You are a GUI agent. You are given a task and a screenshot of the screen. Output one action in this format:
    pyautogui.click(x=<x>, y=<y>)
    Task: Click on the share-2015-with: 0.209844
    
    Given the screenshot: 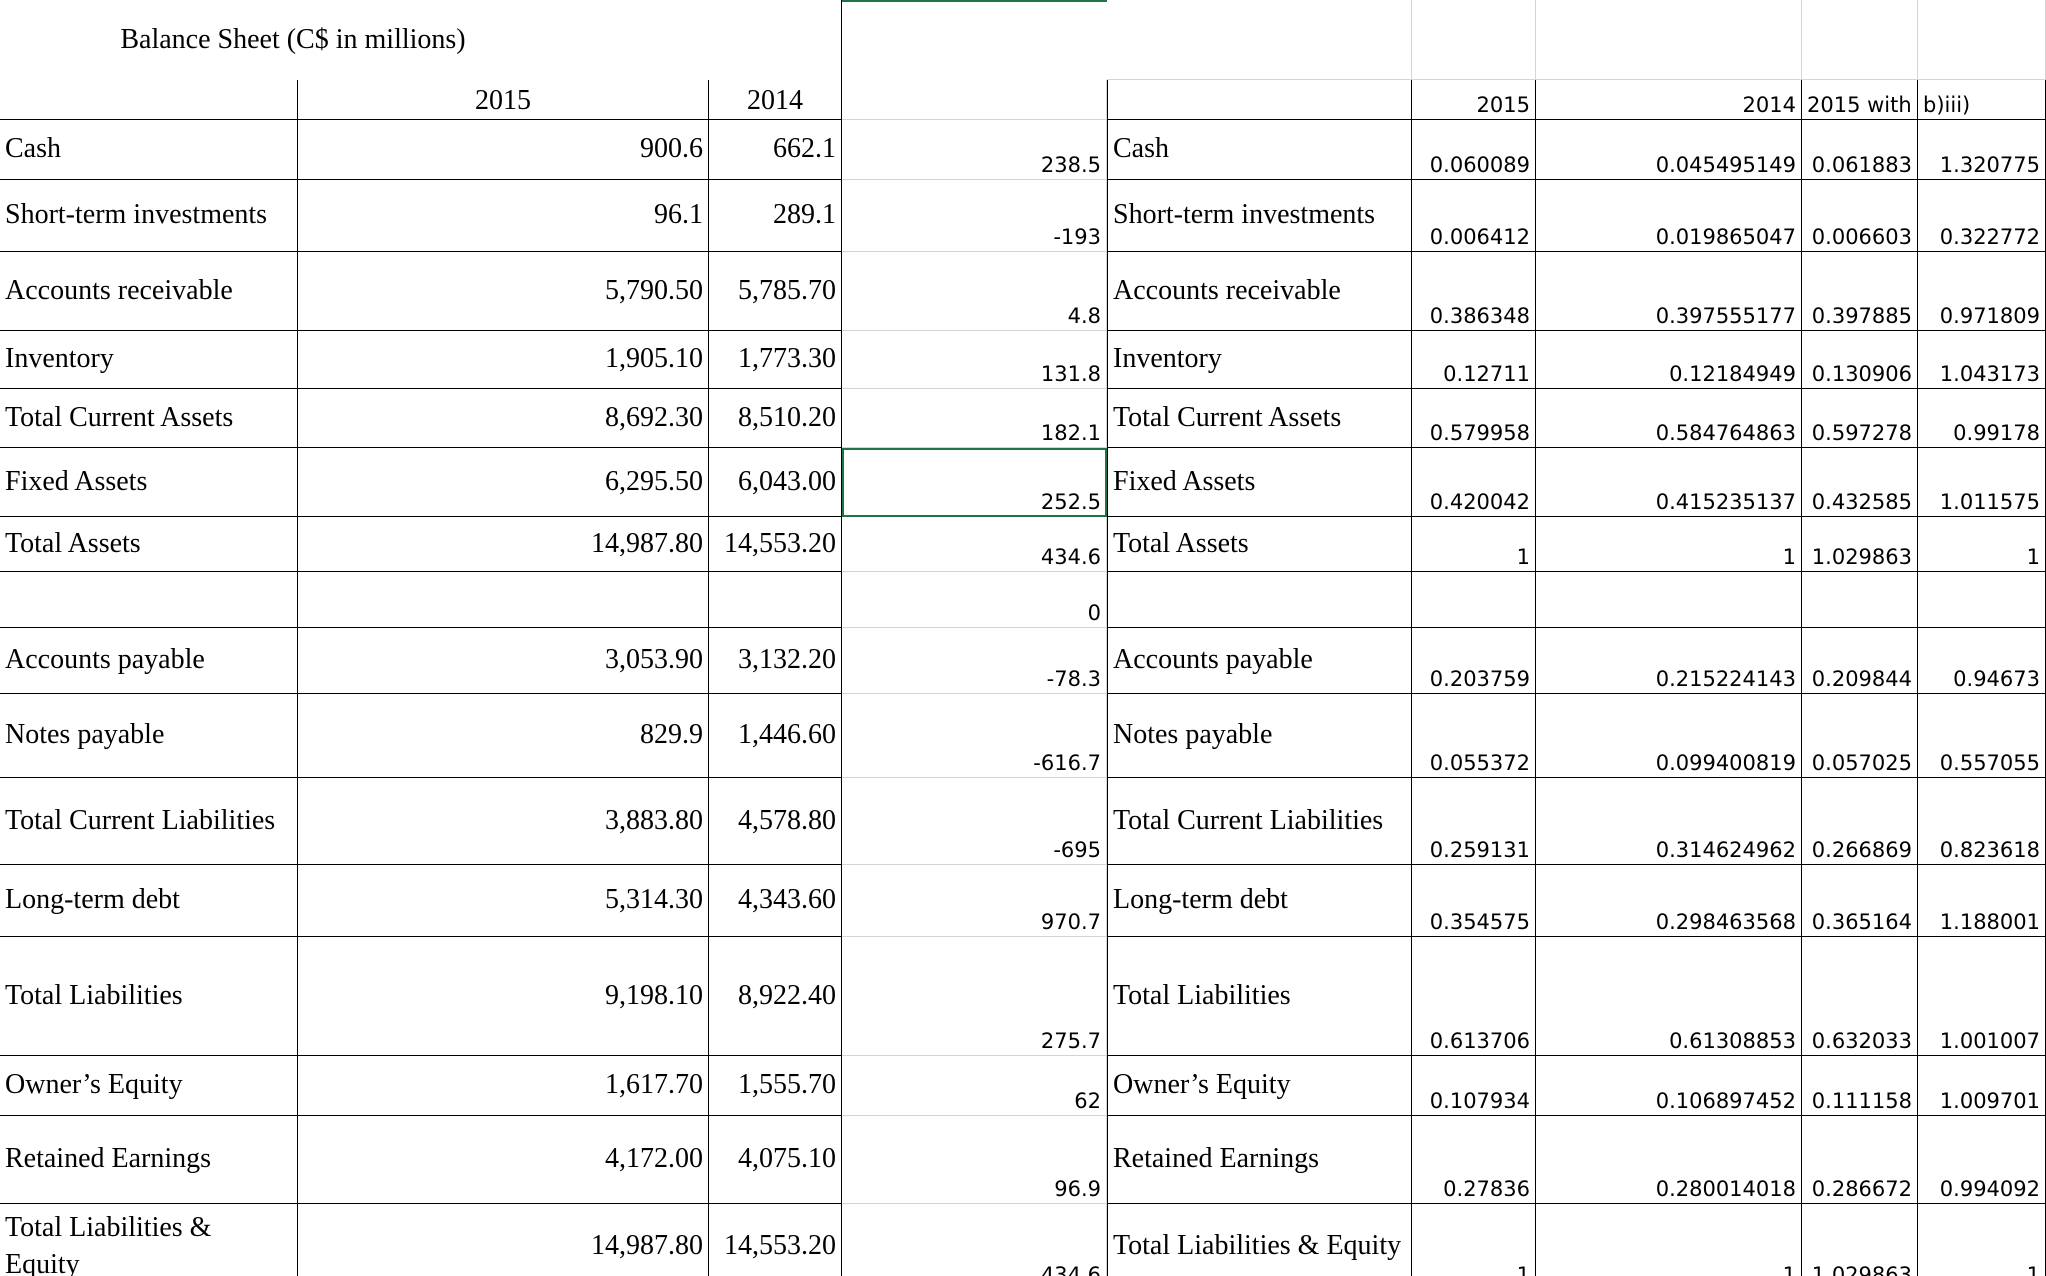 What is the action you would take?
    pyautogui.click(x=1860, y=661)
    